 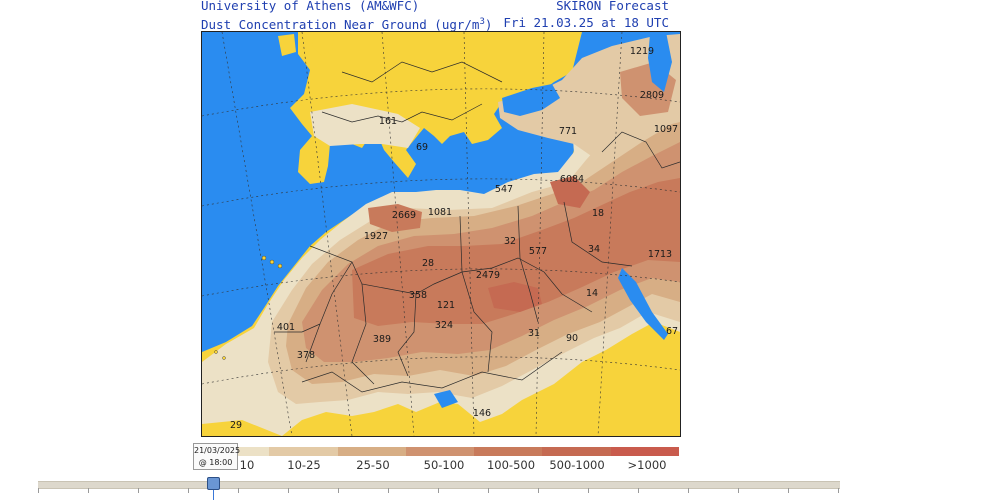 What do you see at coordinates (642, 51) in the screenshot?
I see `concentration-label: 1219` at bounding box center [642, 51].